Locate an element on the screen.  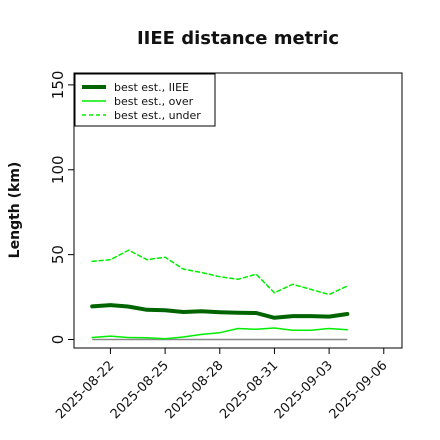
y-tick-label-0: 0 is located at coordinates (58, 340).